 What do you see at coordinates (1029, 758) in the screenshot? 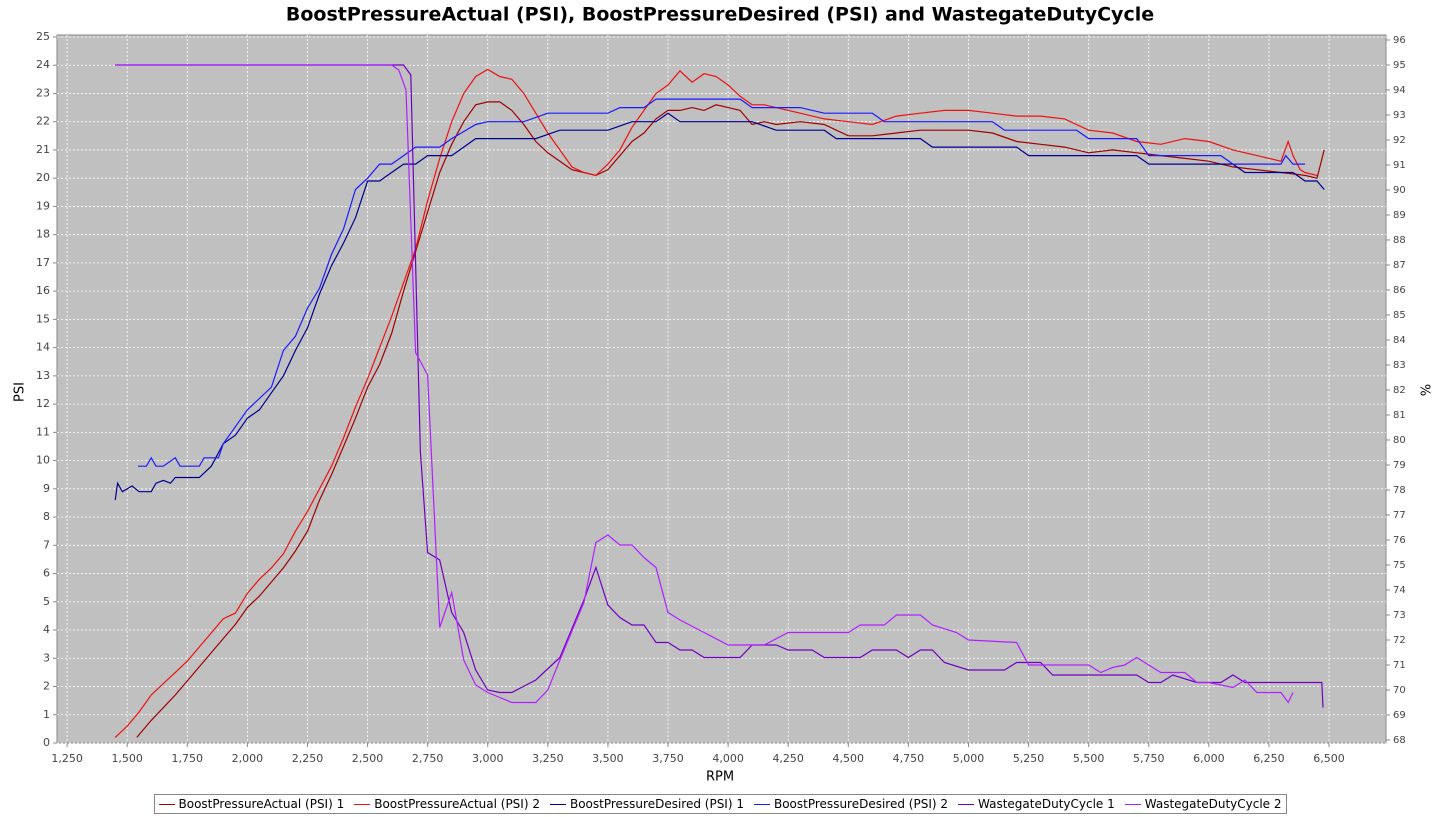
I see `x-tick-label: 5,250` at bounding box center [1029, 758].